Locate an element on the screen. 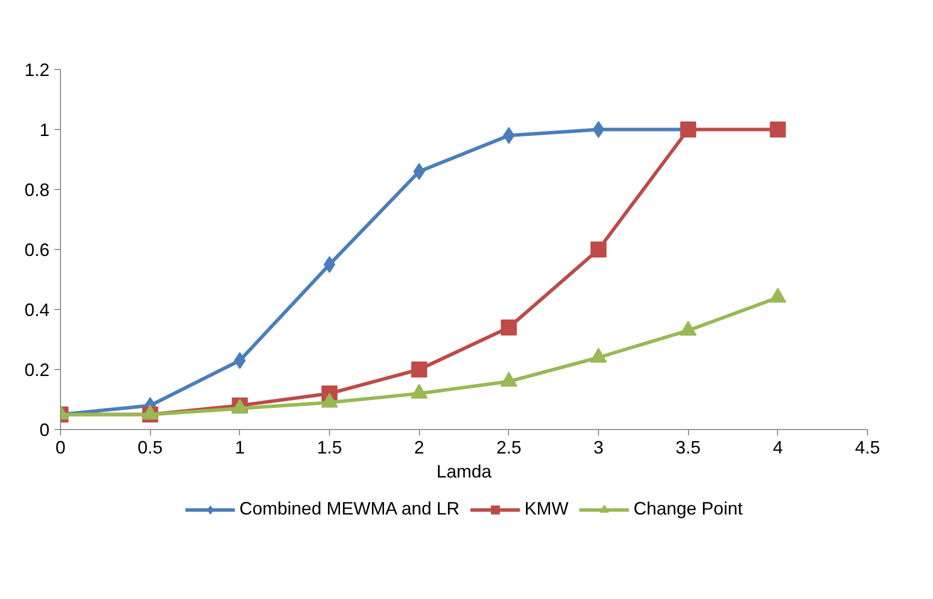 The height and width of the screenshot is (599, 933). y-tick-label: 1.2 is located at coordinates (37, 70).